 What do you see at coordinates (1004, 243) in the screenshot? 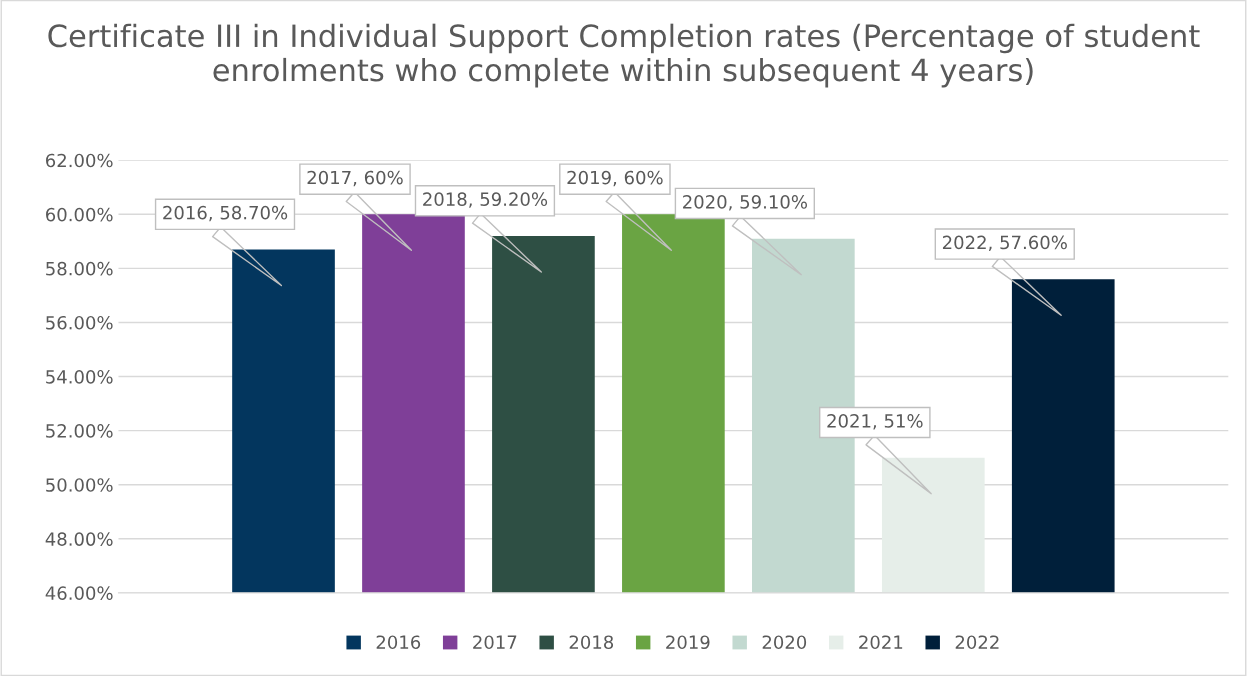
I see `data-label: 2022, 57.60%` at bounding box center [1004, 243].